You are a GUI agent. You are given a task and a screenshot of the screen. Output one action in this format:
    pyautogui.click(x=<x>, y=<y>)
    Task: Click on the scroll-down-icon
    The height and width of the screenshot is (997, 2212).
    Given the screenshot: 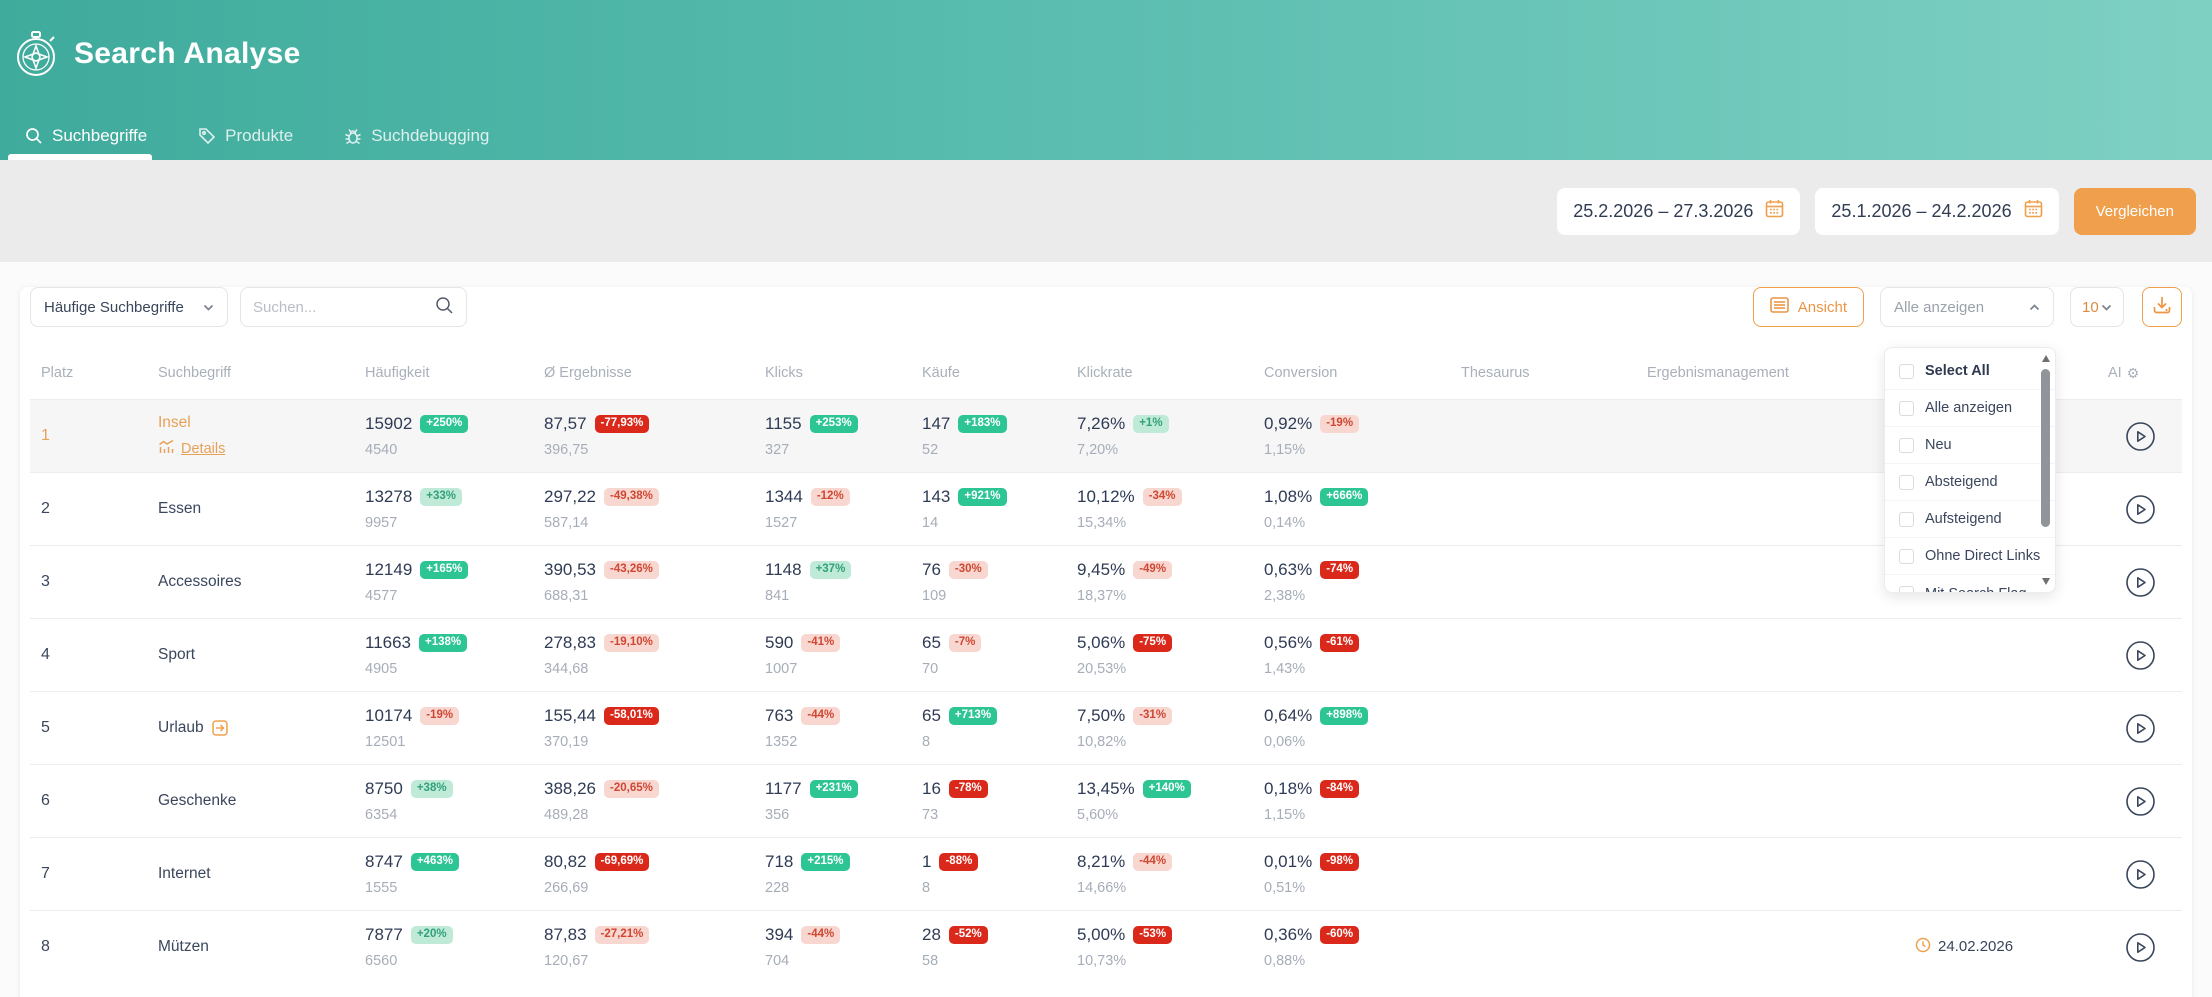 What is the action you would take?
    pyautogui.click(x=2046, y=581)
    